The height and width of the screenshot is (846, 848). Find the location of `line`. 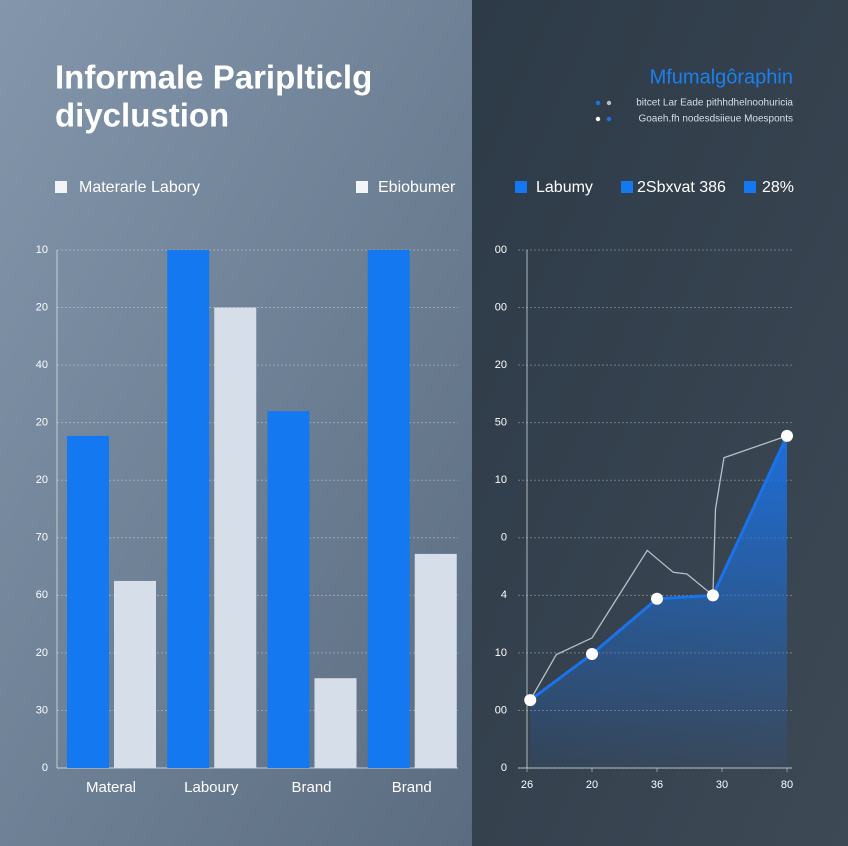

line is located at coordinates (658, 568).